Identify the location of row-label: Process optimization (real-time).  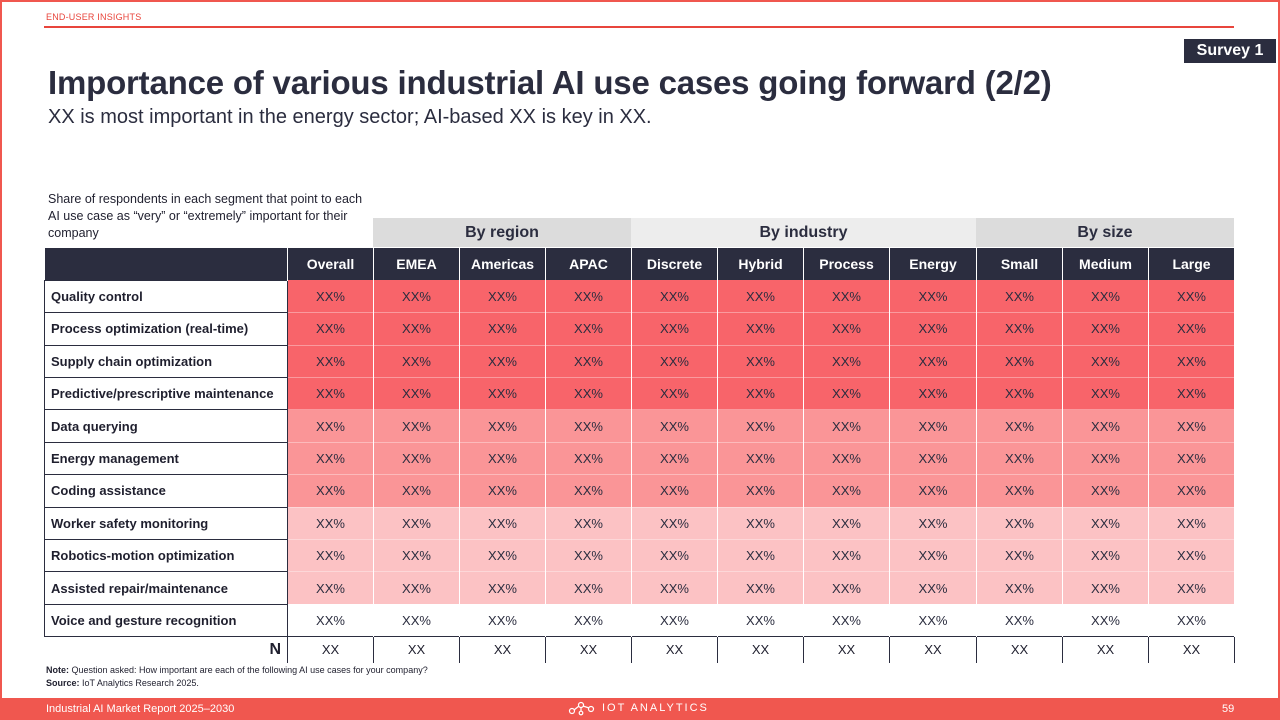
(166, 329).